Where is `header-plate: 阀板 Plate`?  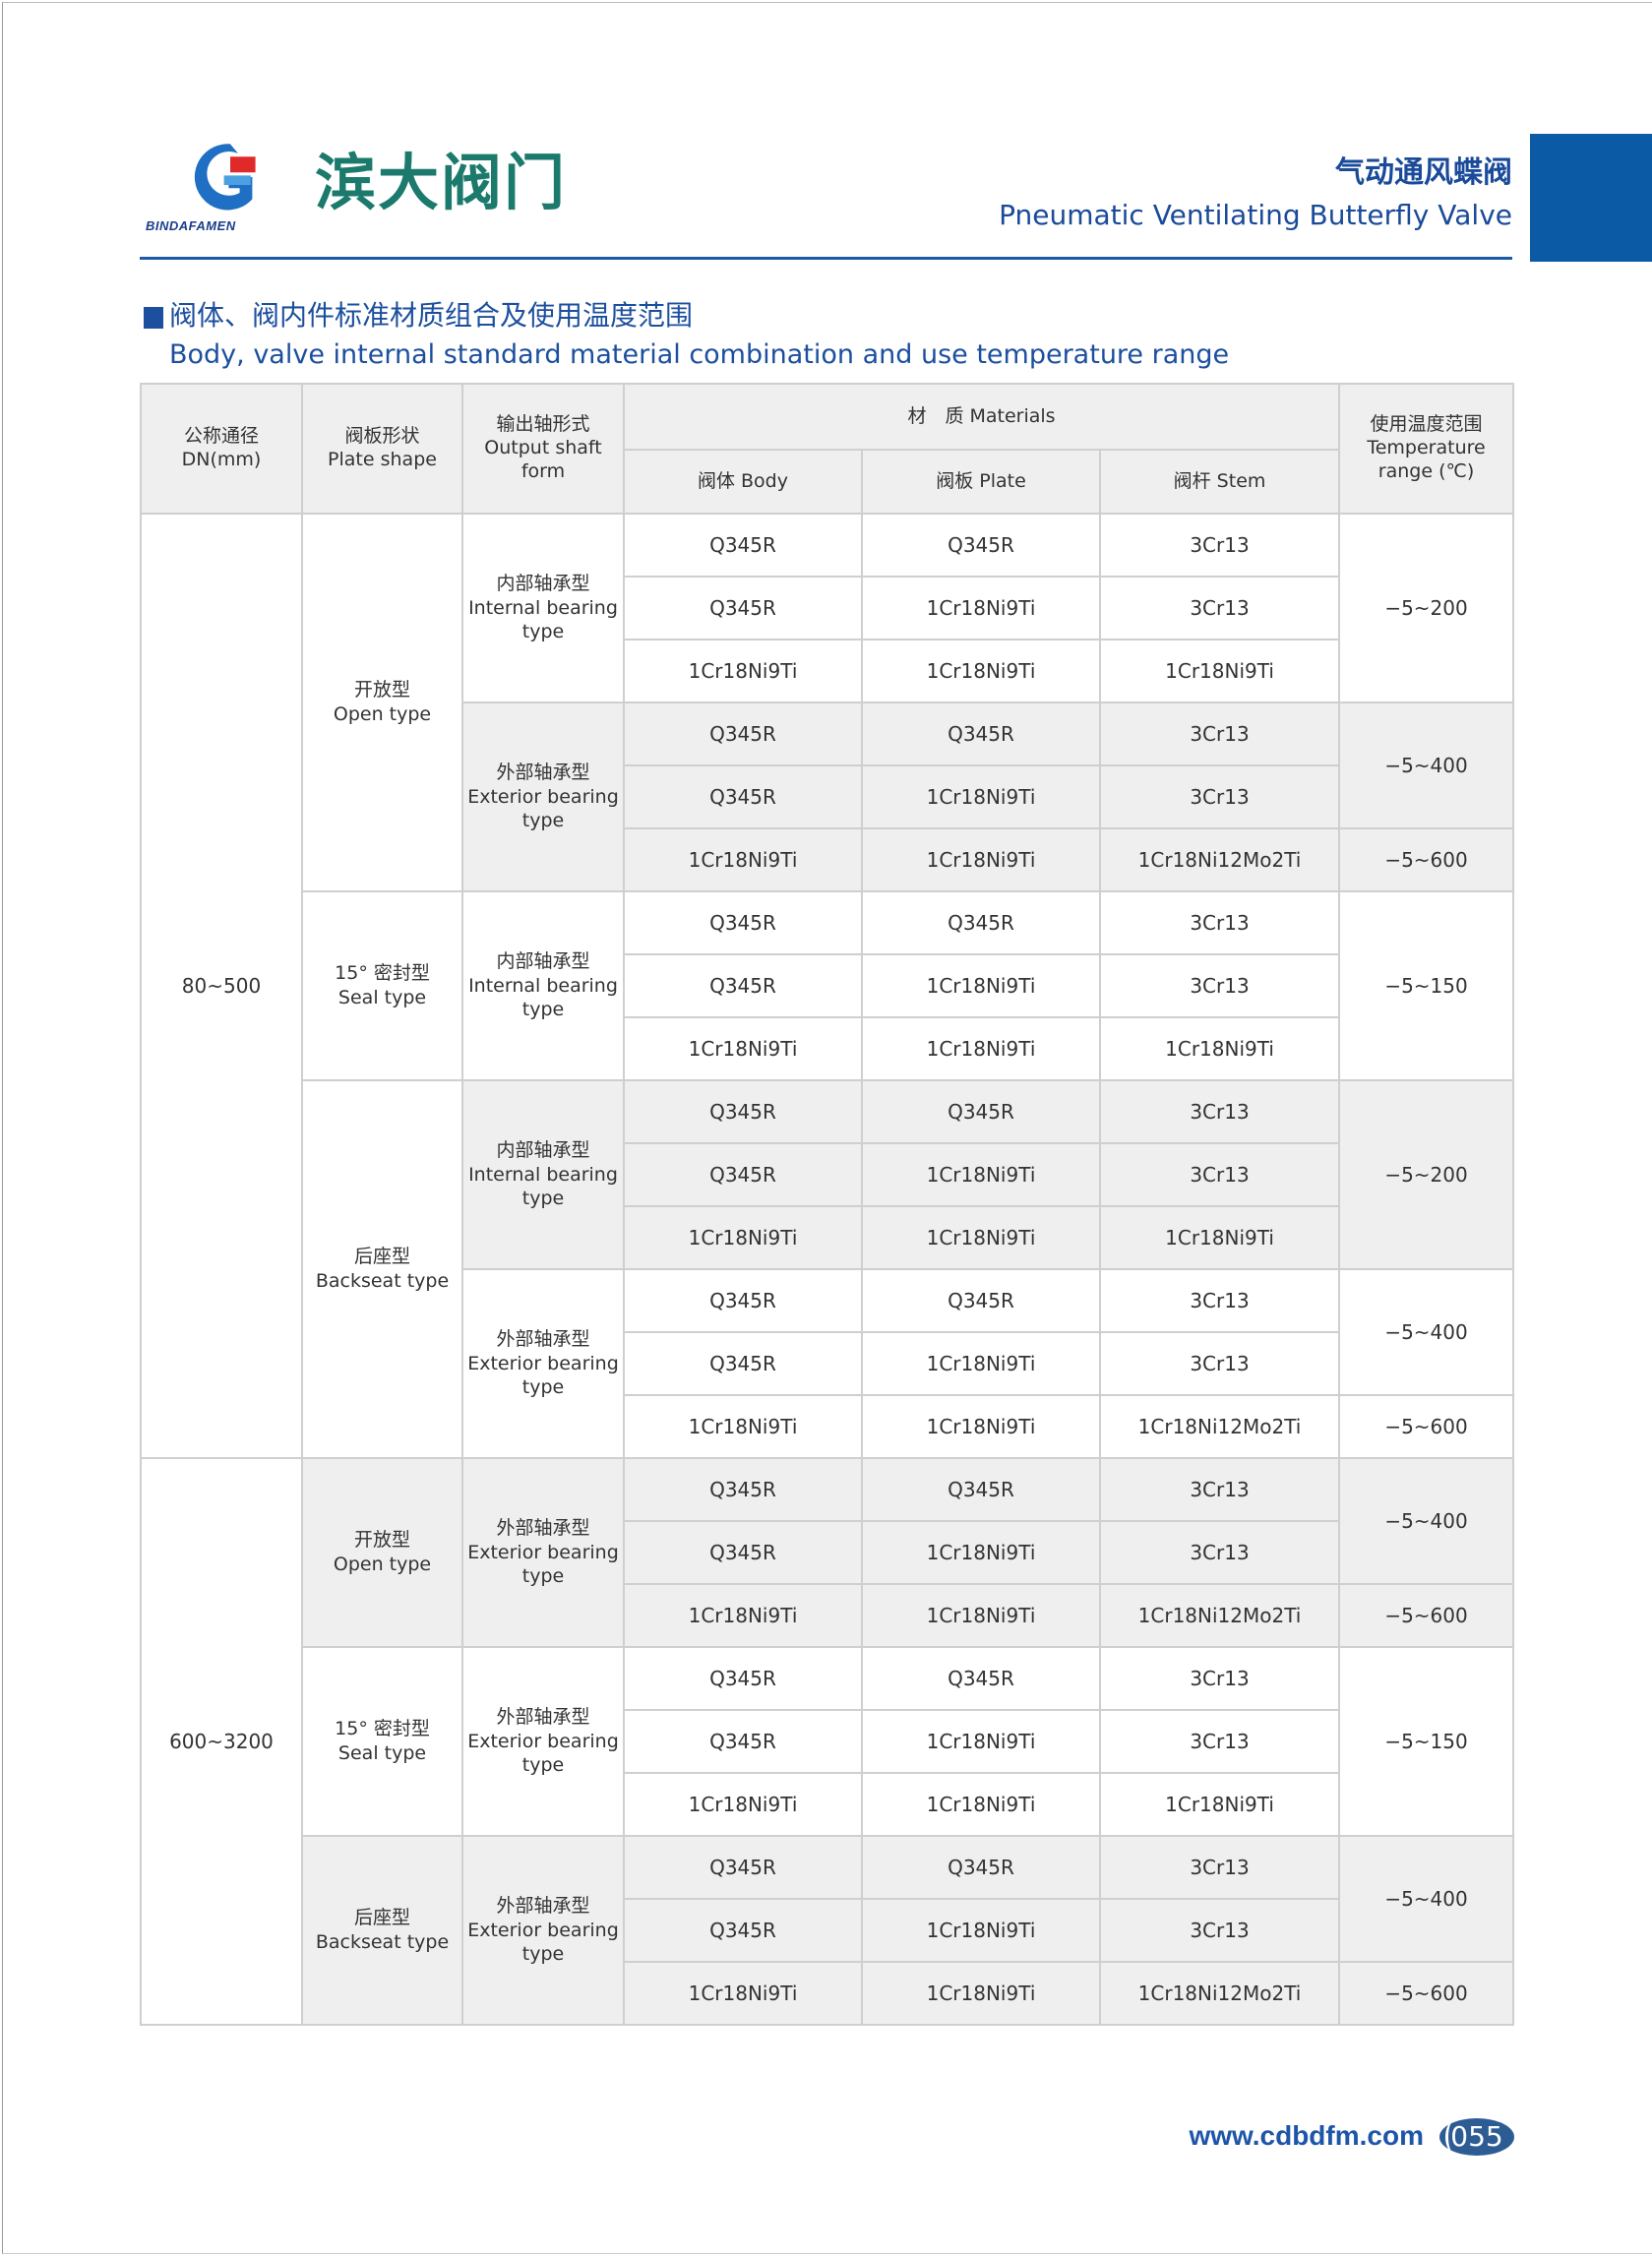
header-plate: 阀板 Plate is located at coordinates (981, 482).